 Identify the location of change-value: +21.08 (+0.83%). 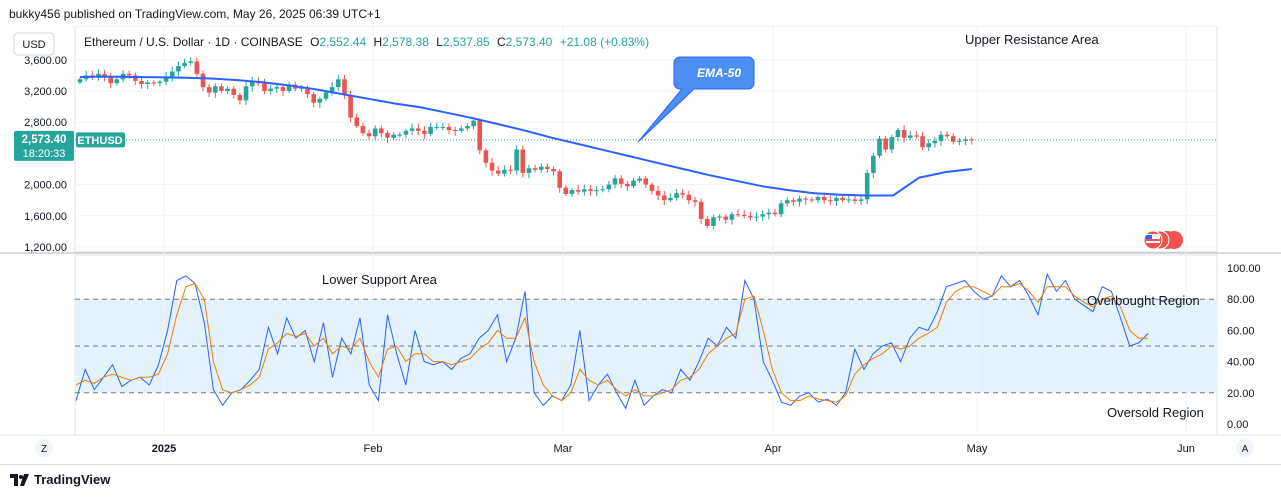
(604, 42).